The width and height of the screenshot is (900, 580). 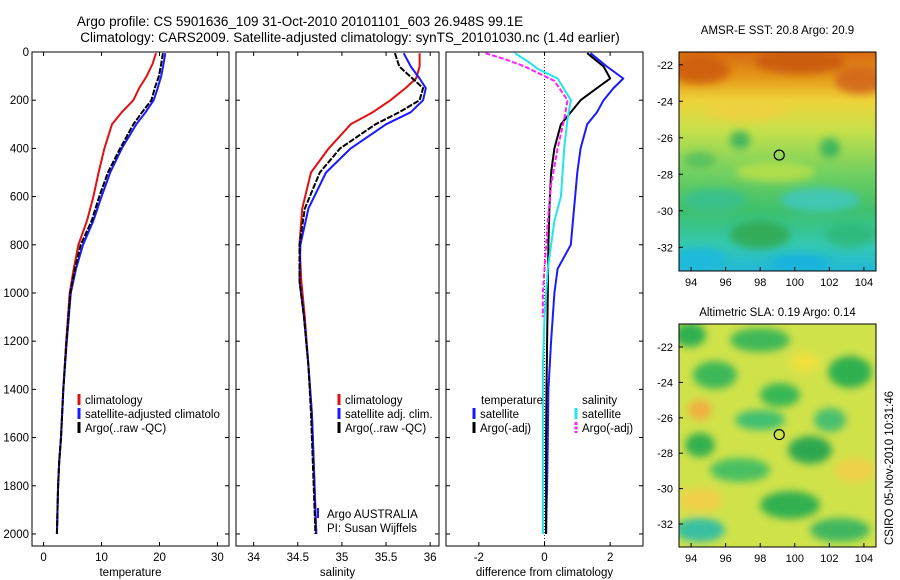 What do you see at coordinates (130, 573) in the screenshot?
I see `x-axis-label: temperature` at bounding box center [130, 573].